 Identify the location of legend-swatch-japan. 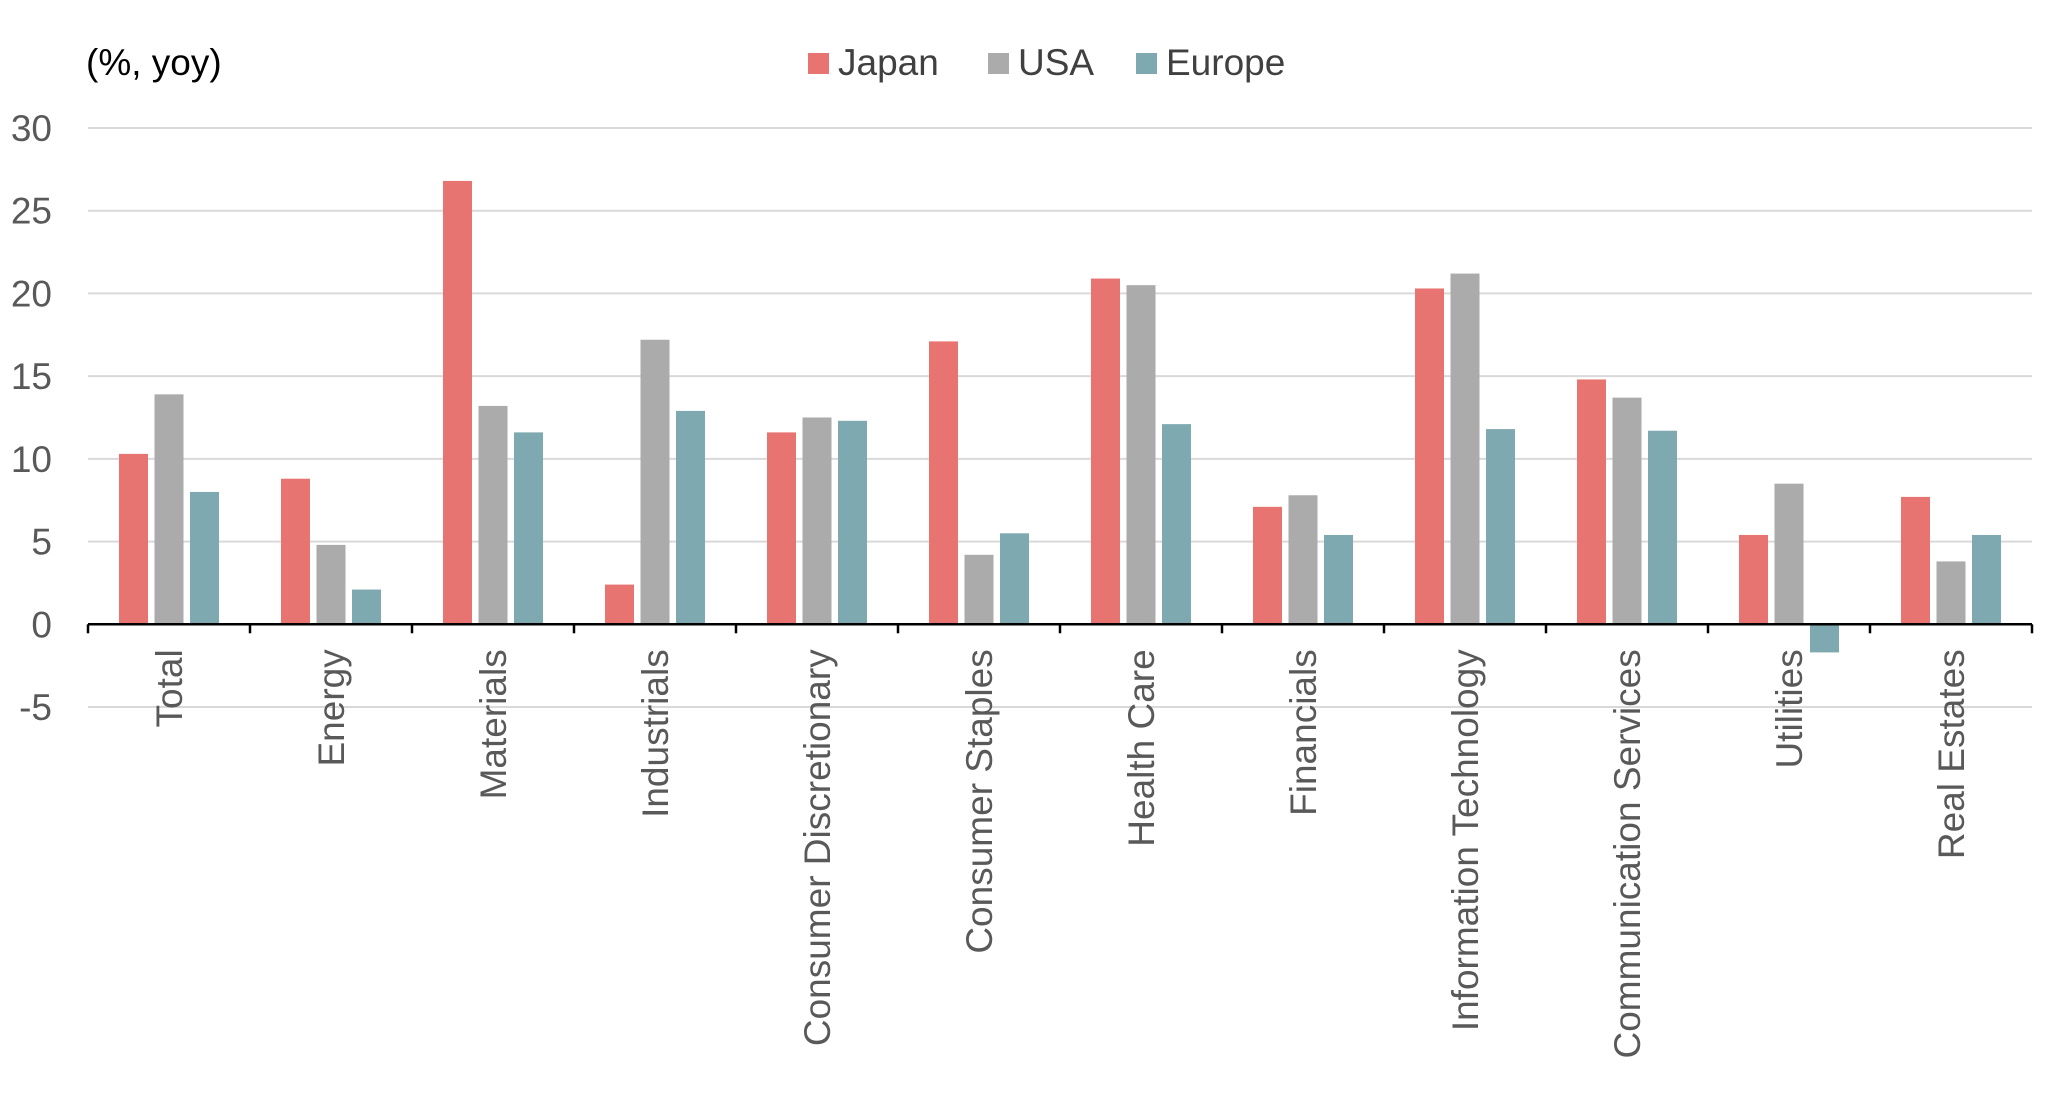
(818, 63).